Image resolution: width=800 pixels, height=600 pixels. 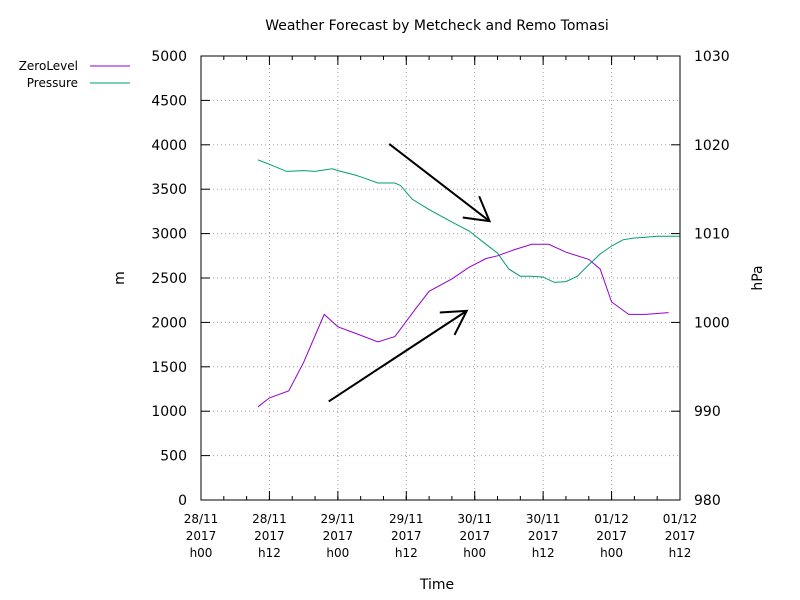 I want to click on series-line-pressure, so click(x=468, y=221).